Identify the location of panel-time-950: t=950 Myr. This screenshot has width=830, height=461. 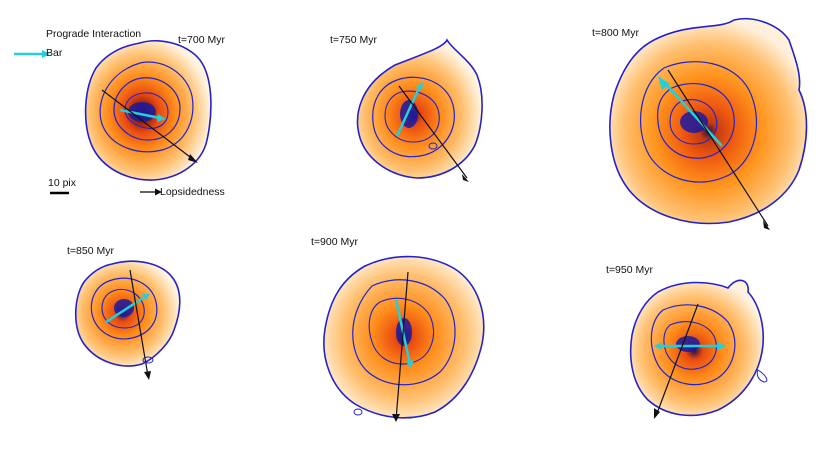
(629, 270).